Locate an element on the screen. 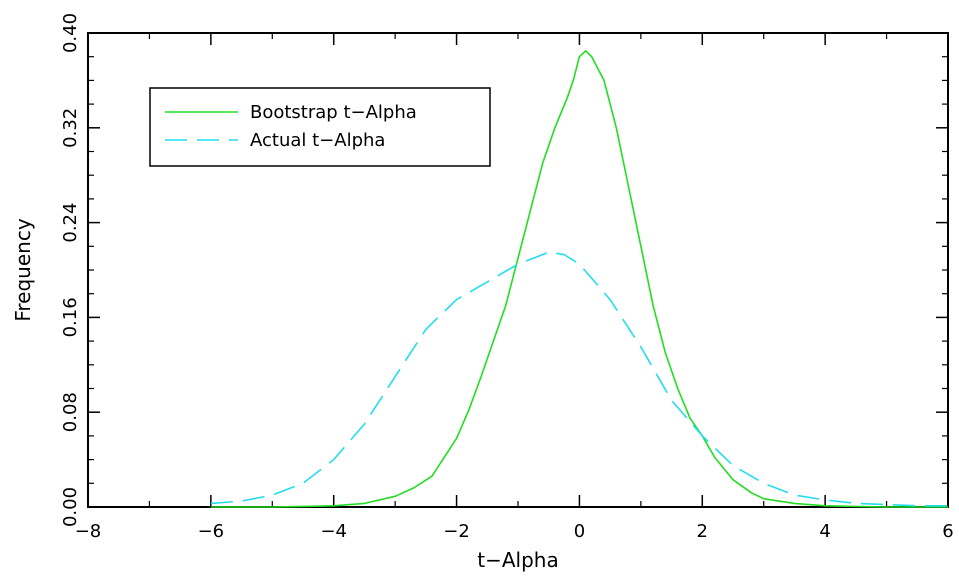 This screenshot has width=959, height=576. legend: Bootstrap t−Alpha Actual t−Alpha is located at coordinates (320, 127).